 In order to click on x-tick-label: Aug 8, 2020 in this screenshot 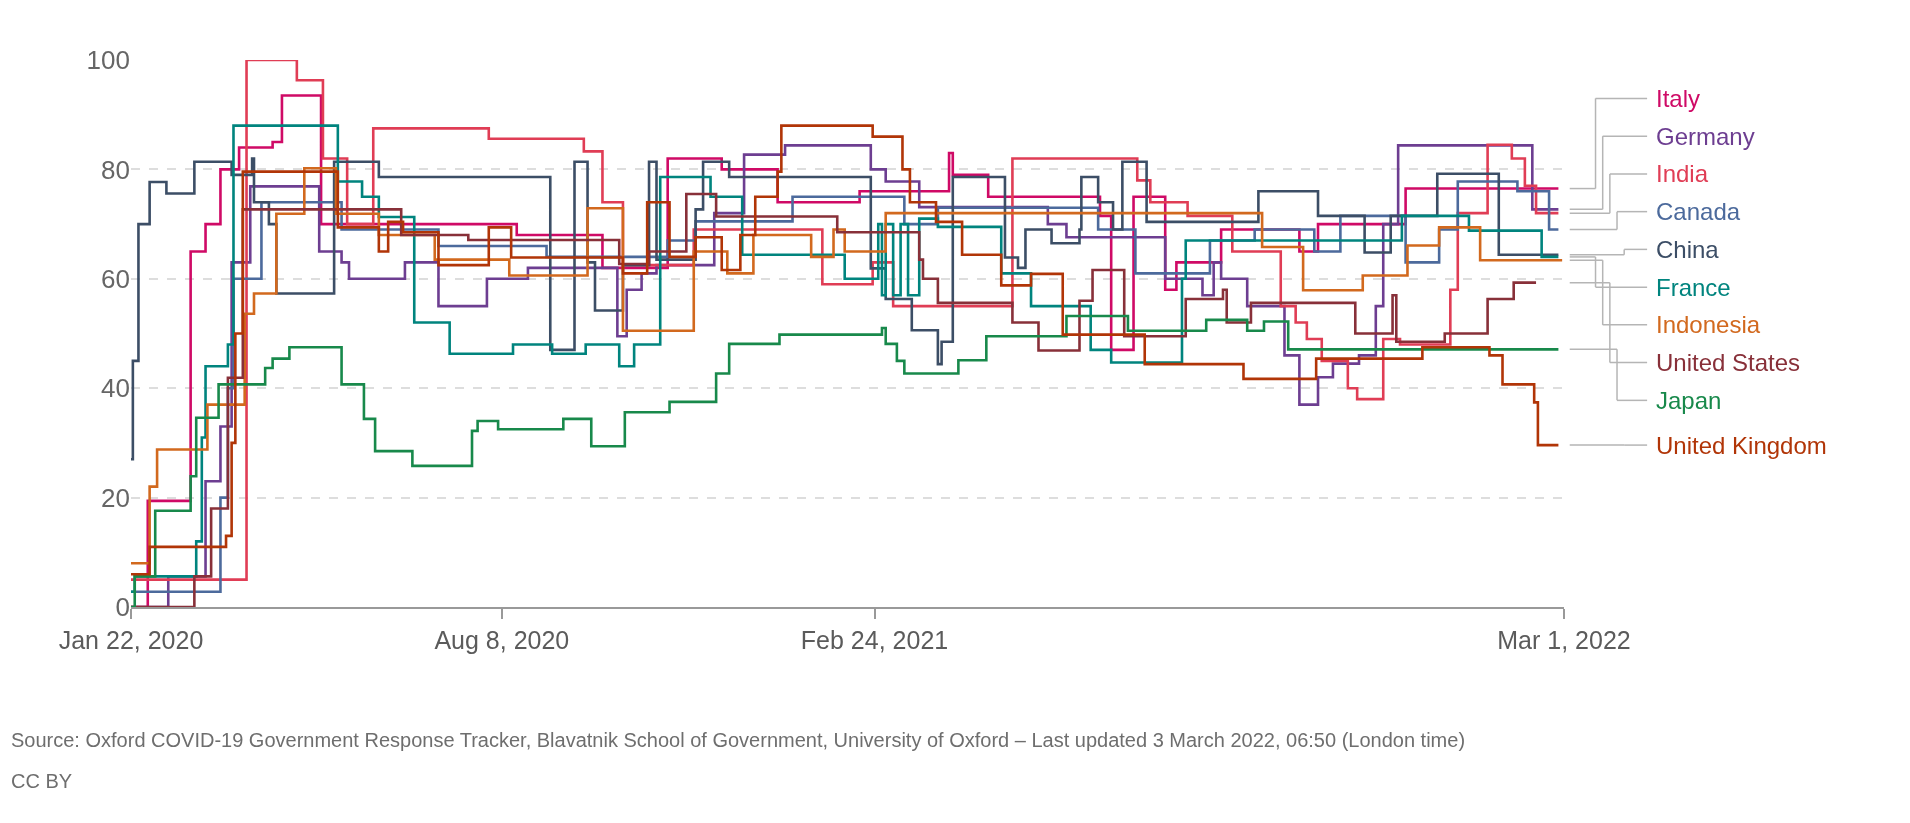, I will do `click(502, 640)`.